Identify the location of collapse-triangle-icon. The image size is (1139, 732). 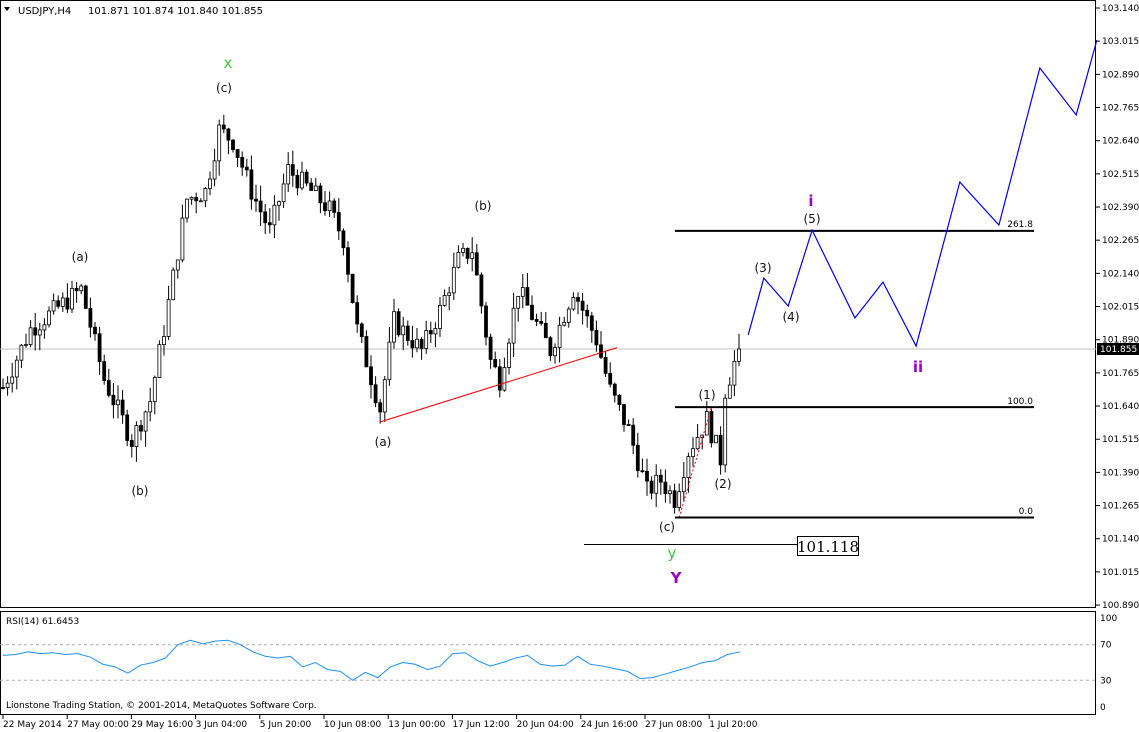
(7, 9).